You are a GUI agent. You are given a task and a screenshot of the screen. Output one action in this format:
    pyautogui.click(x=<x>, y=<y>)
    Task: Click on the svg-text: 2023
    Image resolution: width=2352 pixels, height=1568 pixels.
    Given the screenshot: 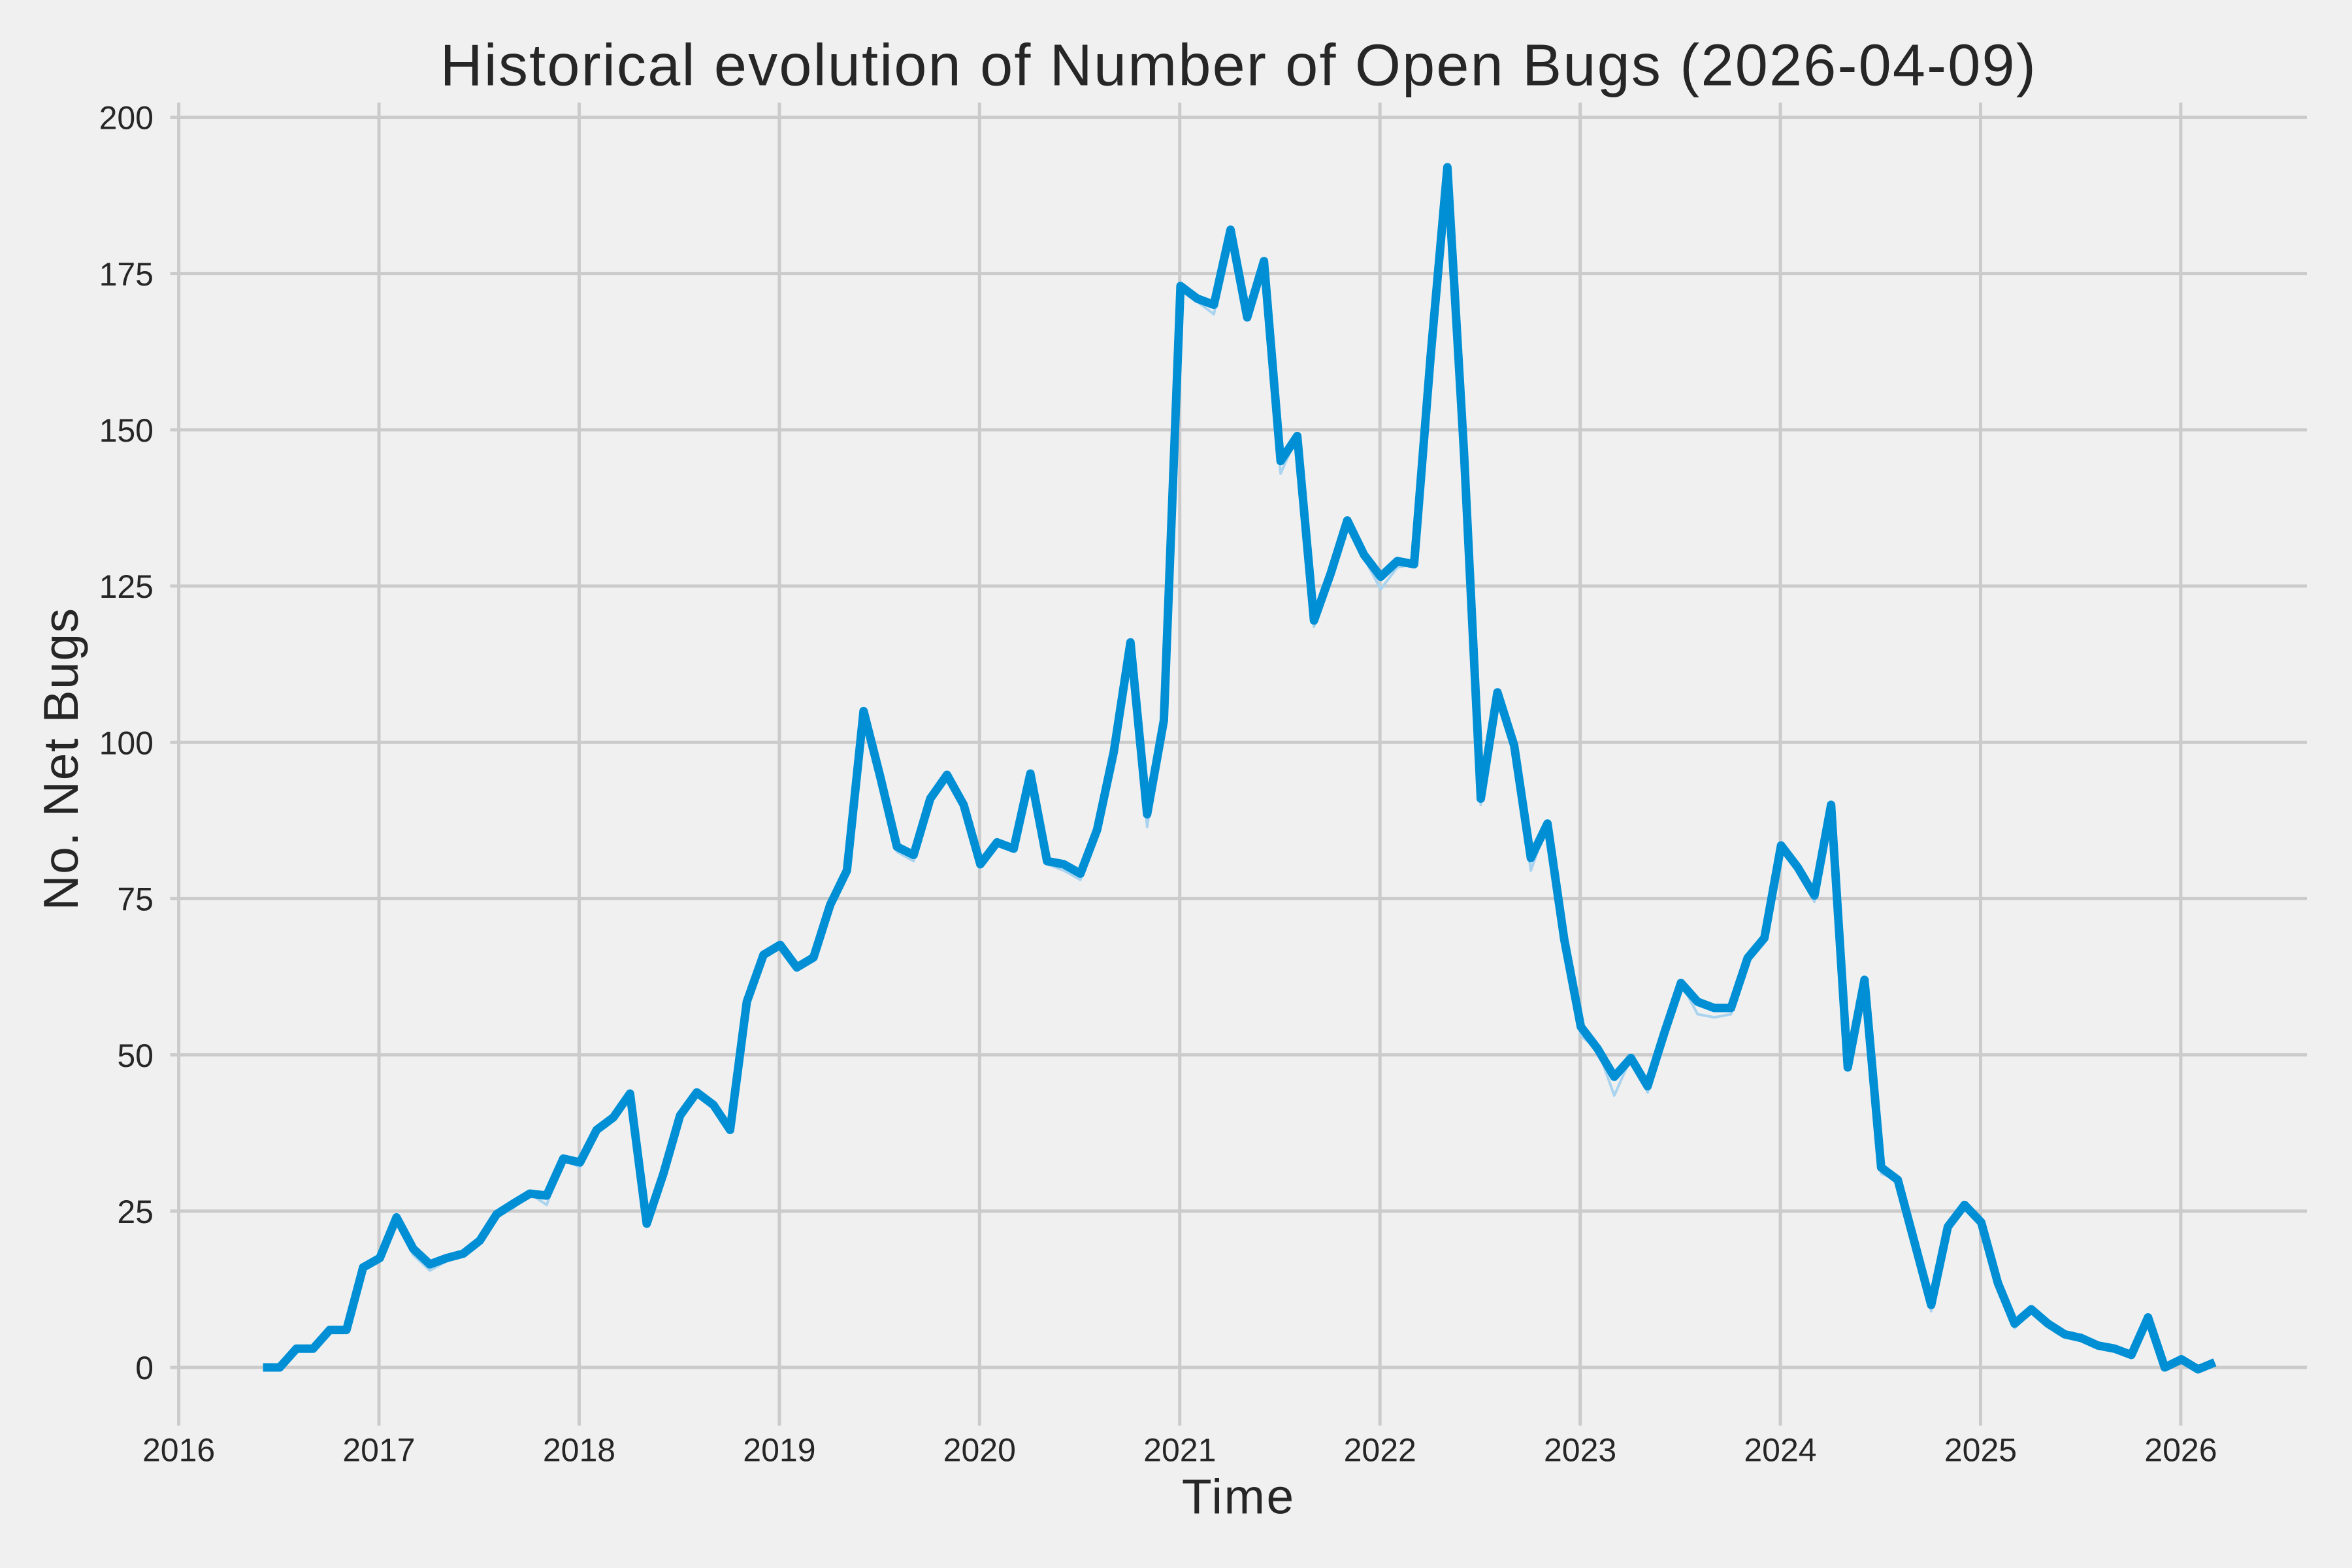 What is the action you would take?
    pyautogui.click(x=1580, y=1450)
    